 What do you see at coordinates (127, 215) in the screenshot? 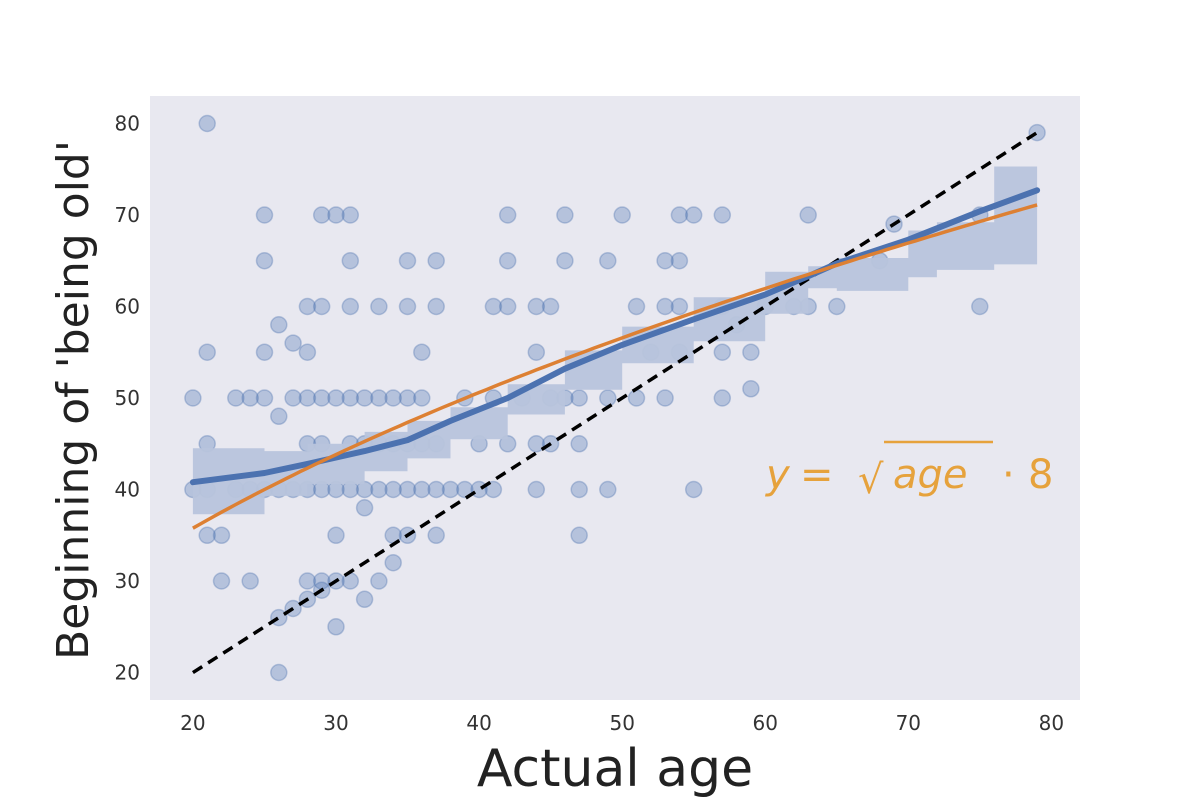
I see `y-tick-label: 70` at bounding box center [127, 215].